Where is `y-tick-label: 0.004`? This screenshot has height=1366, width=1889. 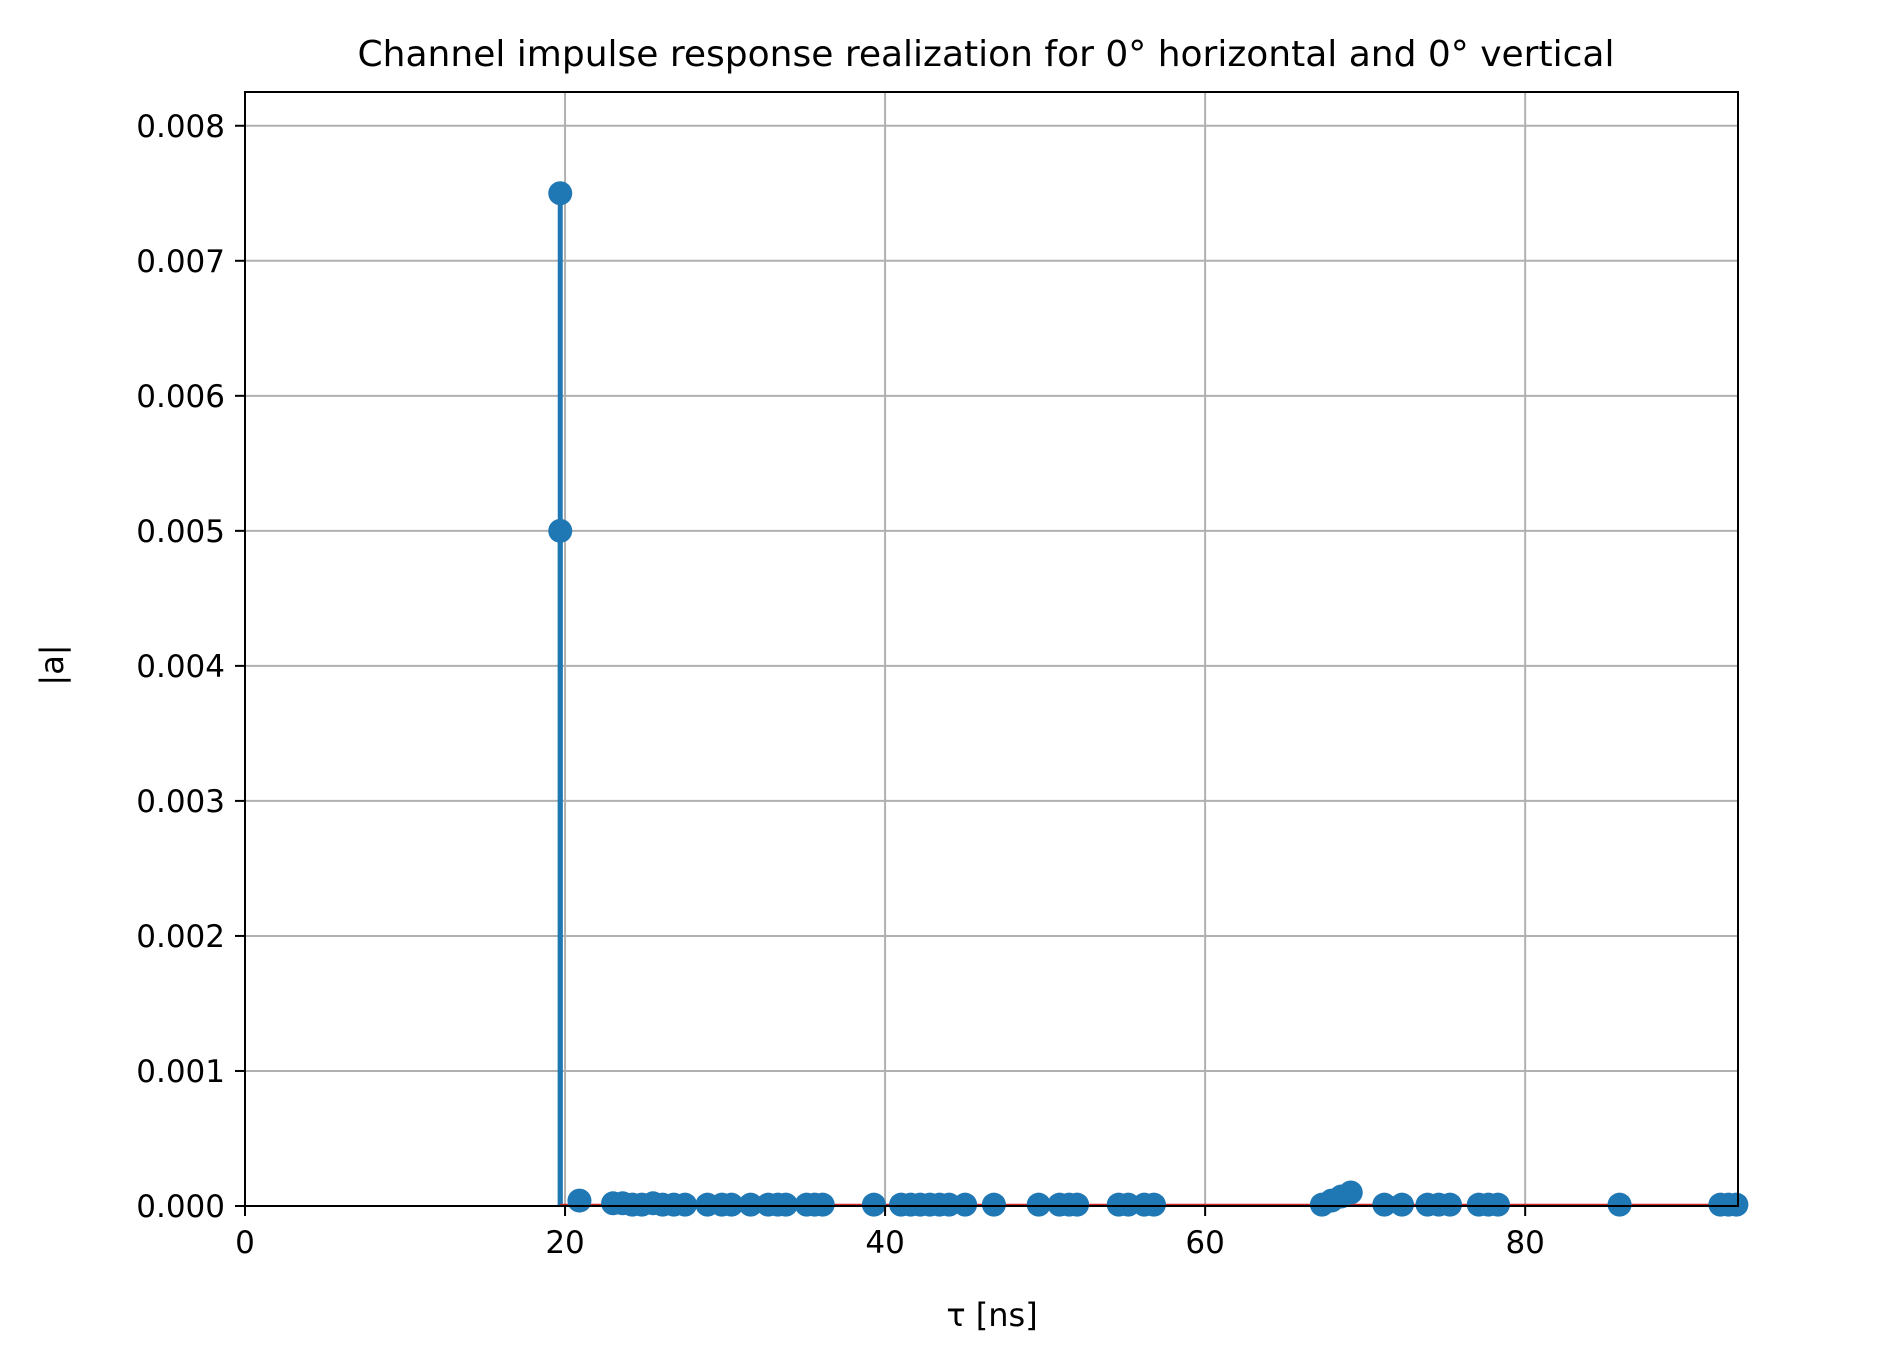
y-tick-label: 0.004 is located at coordinates (180, 667).